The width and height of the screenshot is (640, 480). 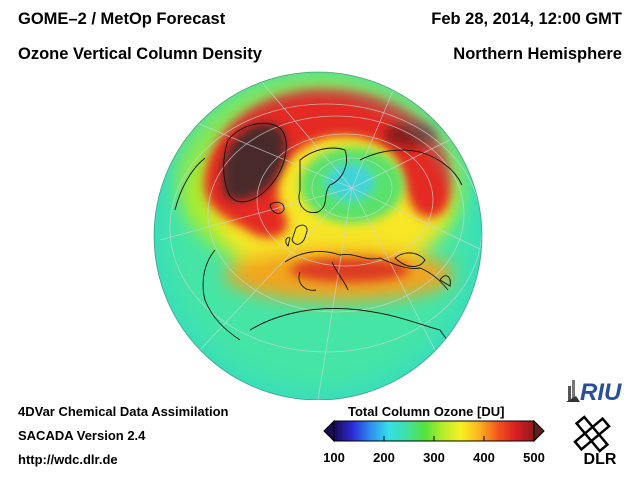 I want to click on dlr-logo: DLR, so click(x=595, y=441).